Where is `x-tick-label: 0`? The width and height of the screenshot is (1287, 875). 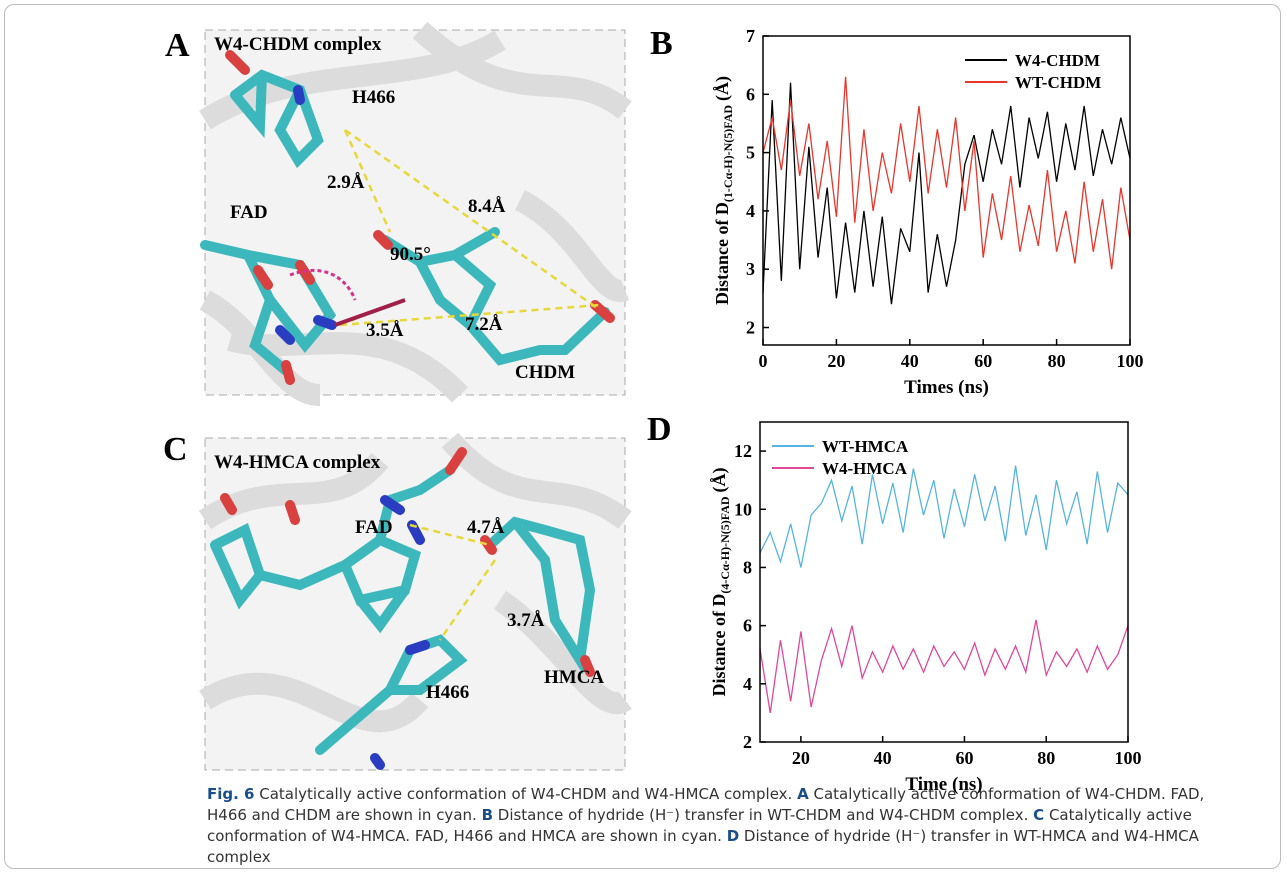 x-tick-label: 0 is located at coordinates (763, 361).